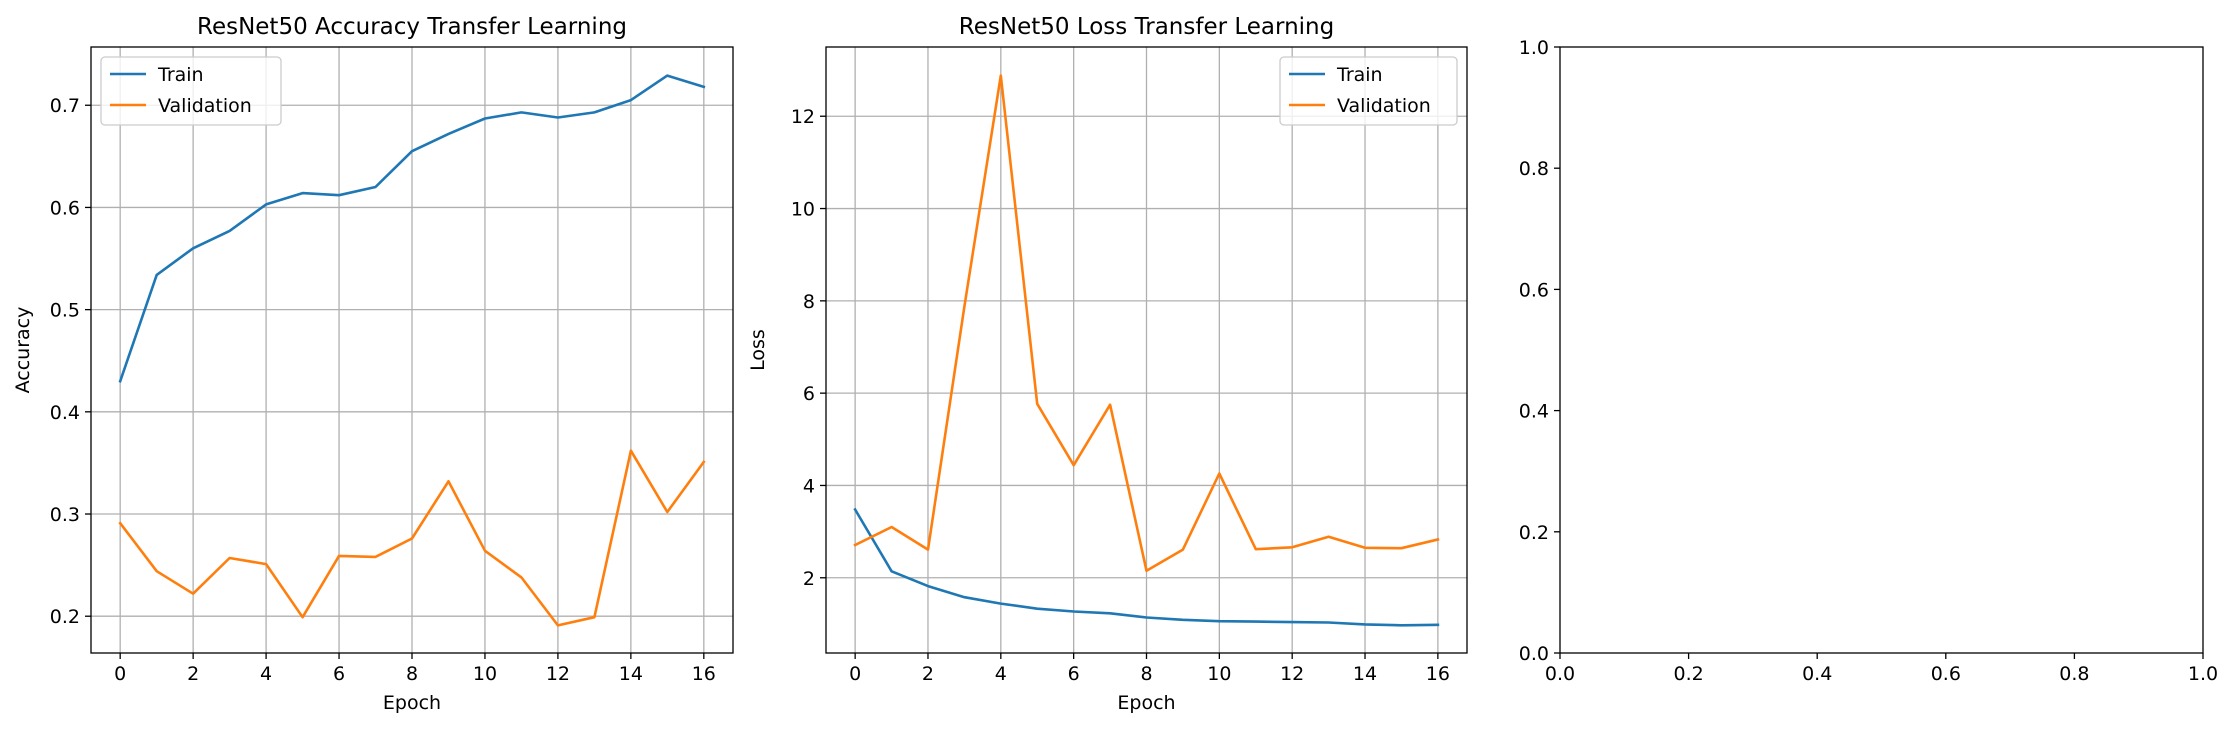 The height and width of the screenshot is (731, 2234). What do you see at coordinates (809, 394) in the screenshot?
I see `y-tick-label: 6` at bounding box center [809, 394].